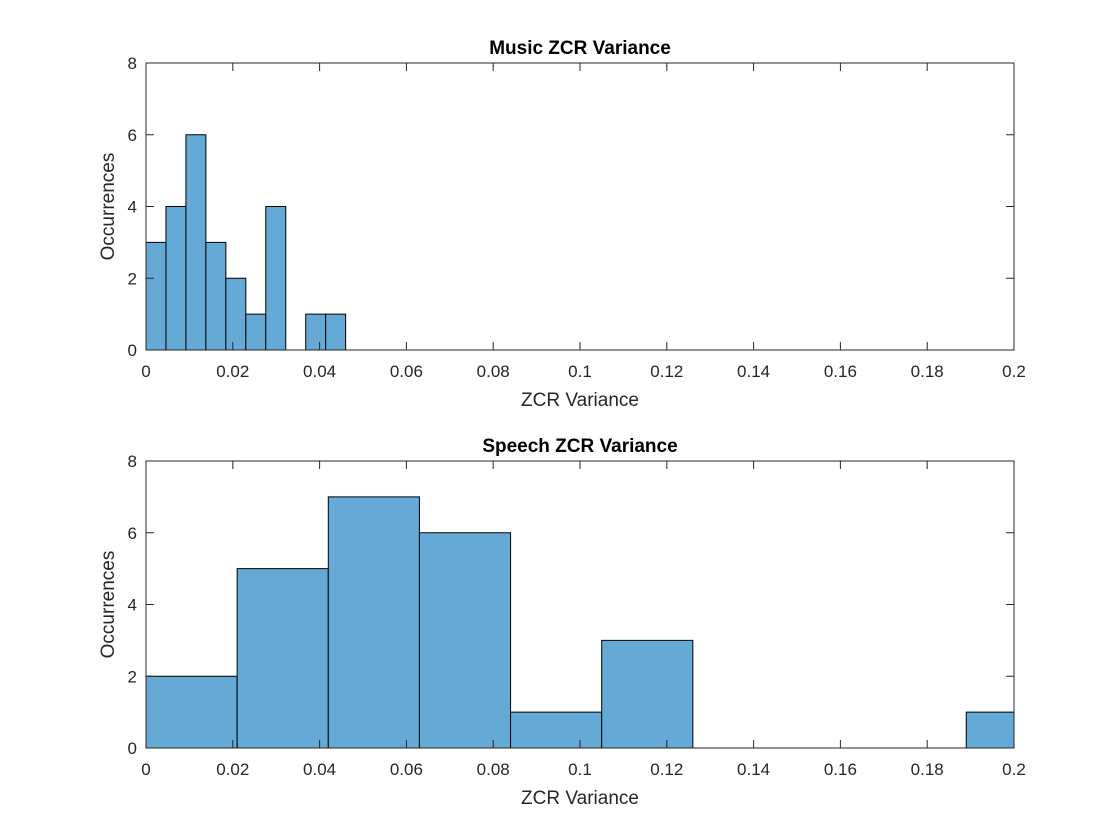 This screenshot has height=840, width=1120. Describe the element at coordinates (580, 48) in the screenshot. I see `subplot-title: Music ZCR Variance` at that location.